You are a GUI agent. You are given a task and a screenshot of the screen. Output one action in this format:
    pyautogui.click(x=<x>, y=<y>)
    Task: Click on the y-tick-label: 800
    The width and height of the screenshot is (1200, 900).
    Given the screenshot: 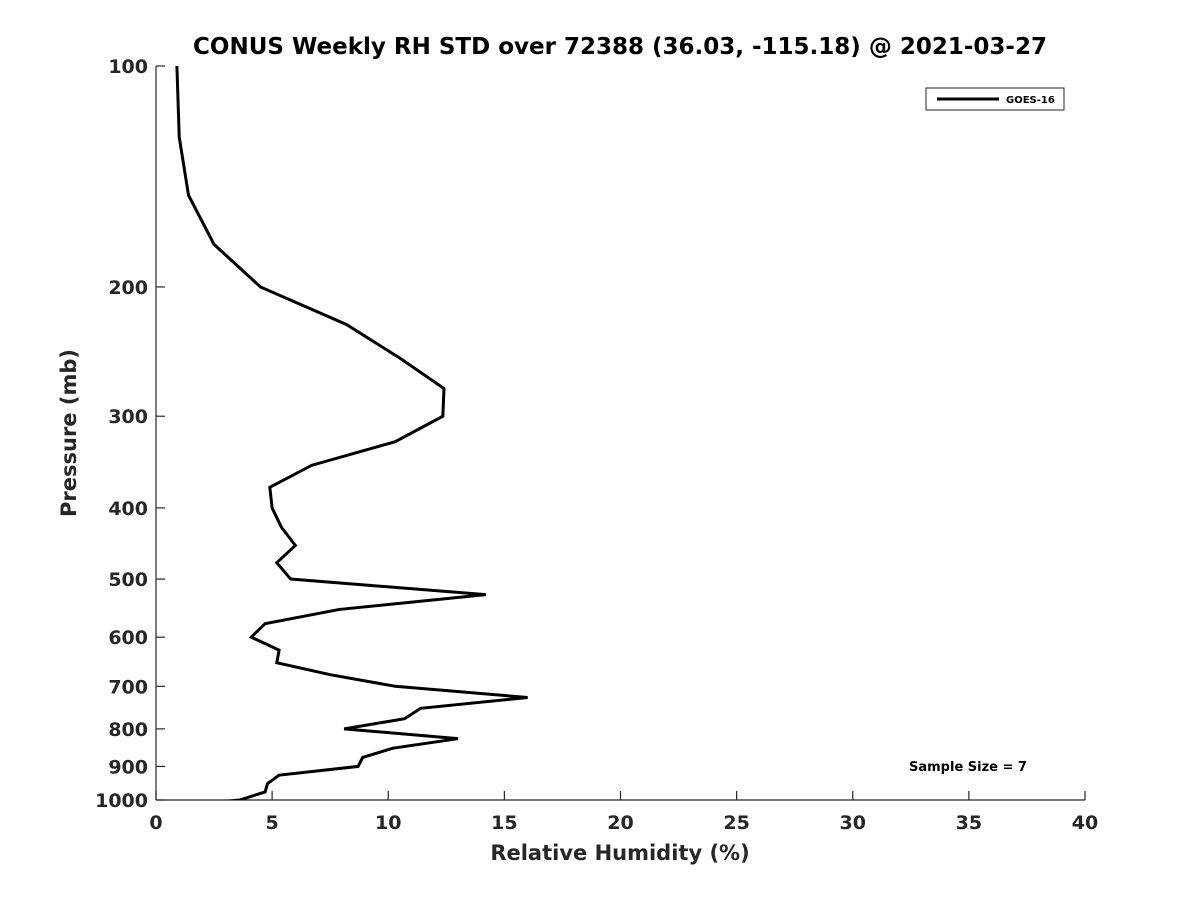 What is the action you would take?
    pyautogui.click(x=128, y=730)
    